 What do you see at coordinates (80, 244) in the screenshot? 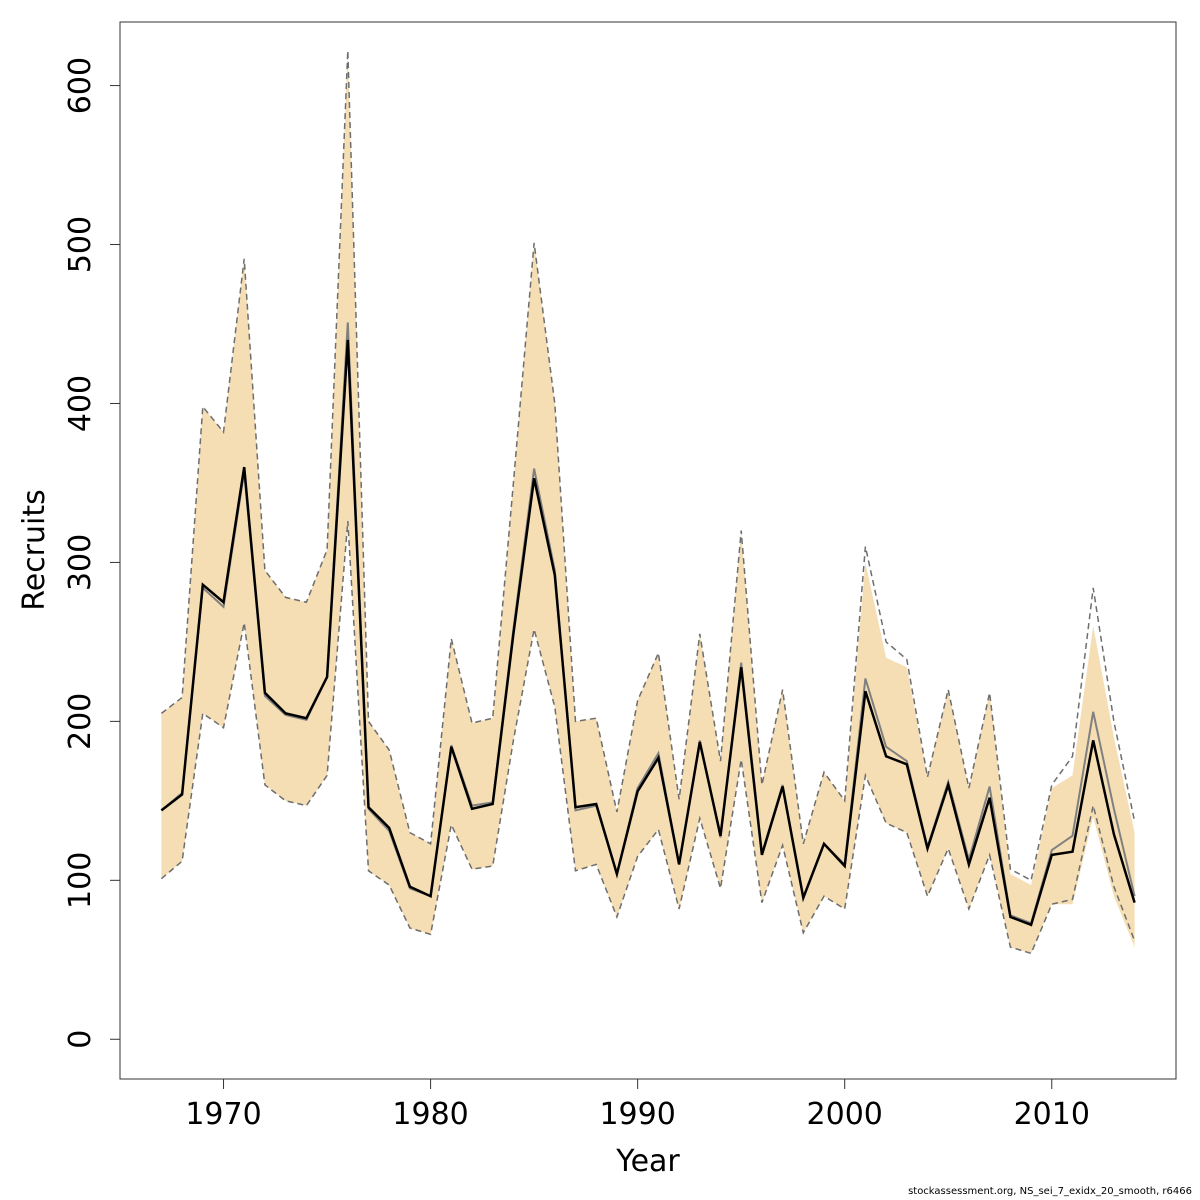
I see `y-tick-label: 500` at bounding box center [80, 244].